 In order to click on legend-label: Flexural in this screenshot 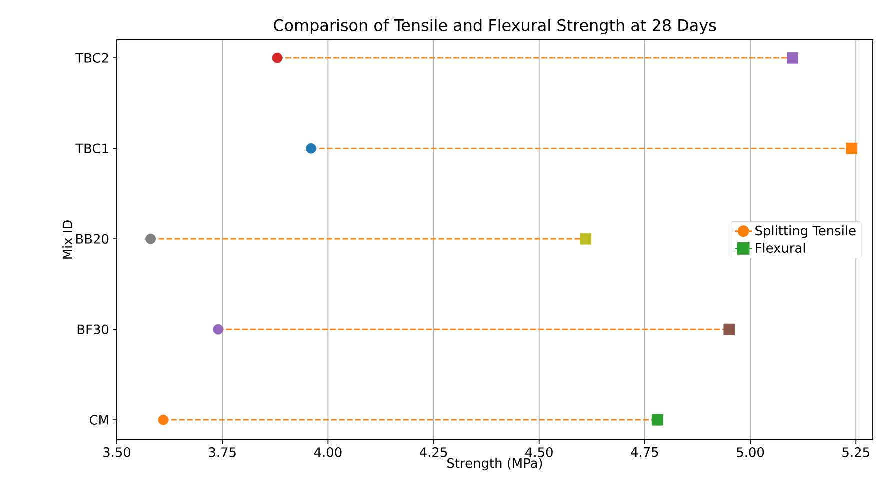, I will do `click(781, 248)`.